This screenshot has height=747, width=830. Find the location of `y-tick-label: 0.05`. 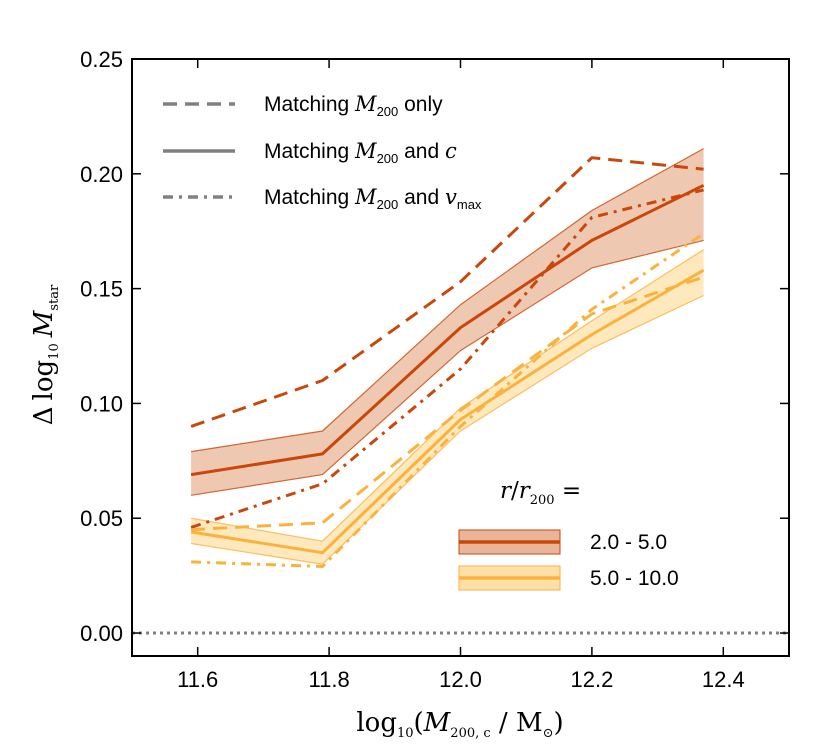

y-tick-label: 0.05 is located at coordinates (101, 518).